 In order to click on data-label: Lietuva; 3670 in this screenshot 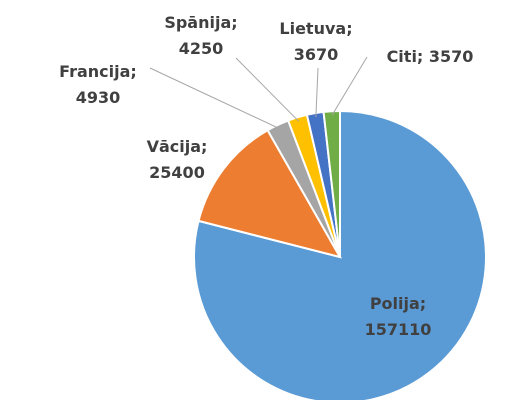, I will do `click(316, 41)`.